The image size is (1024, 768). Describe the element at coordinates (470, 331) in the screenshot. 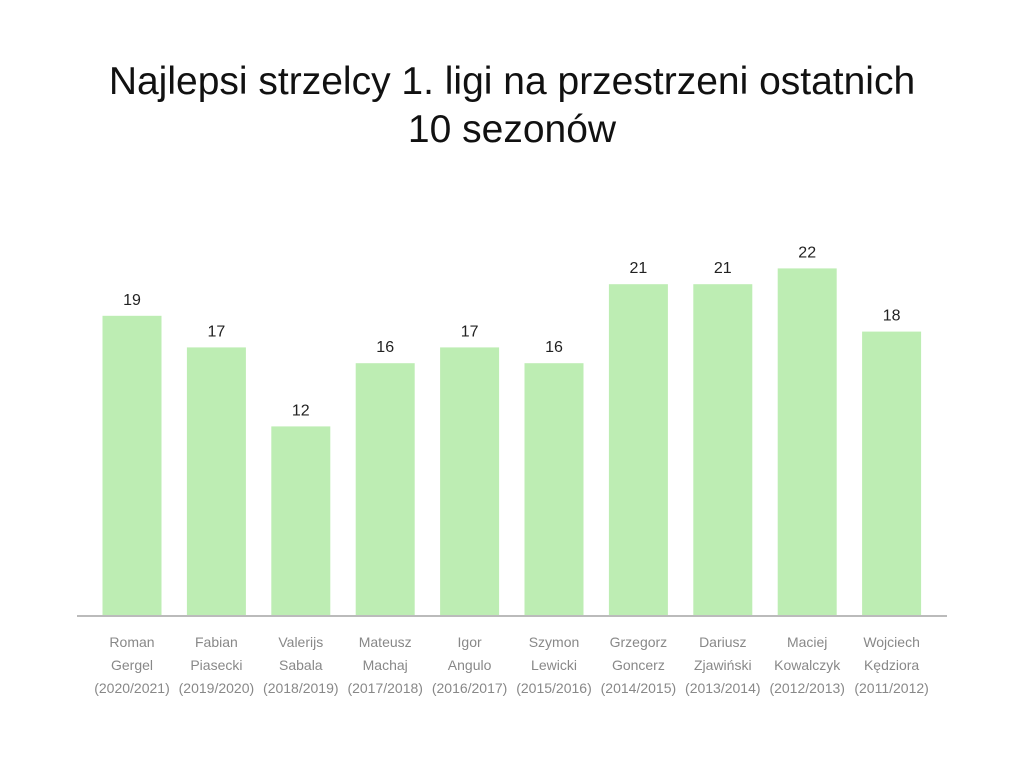

I see `value-label-4: 17` at that location.